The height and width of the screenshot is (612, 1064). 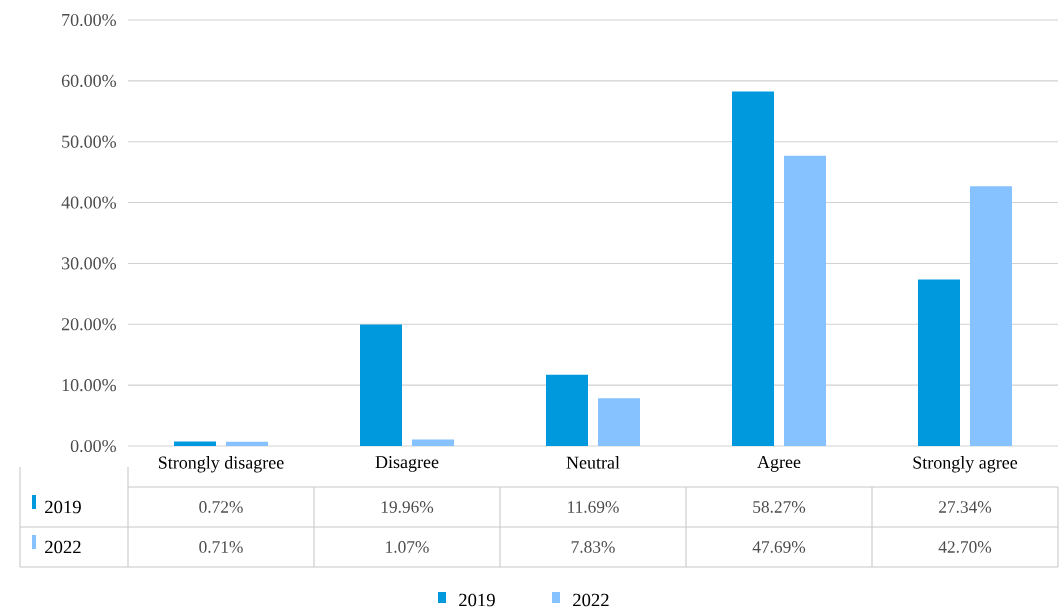 What do you see at coordinates (93, 446) in the screenshot?
I see `y-tick-label: 0.00%` at bounding box center [93, 446].